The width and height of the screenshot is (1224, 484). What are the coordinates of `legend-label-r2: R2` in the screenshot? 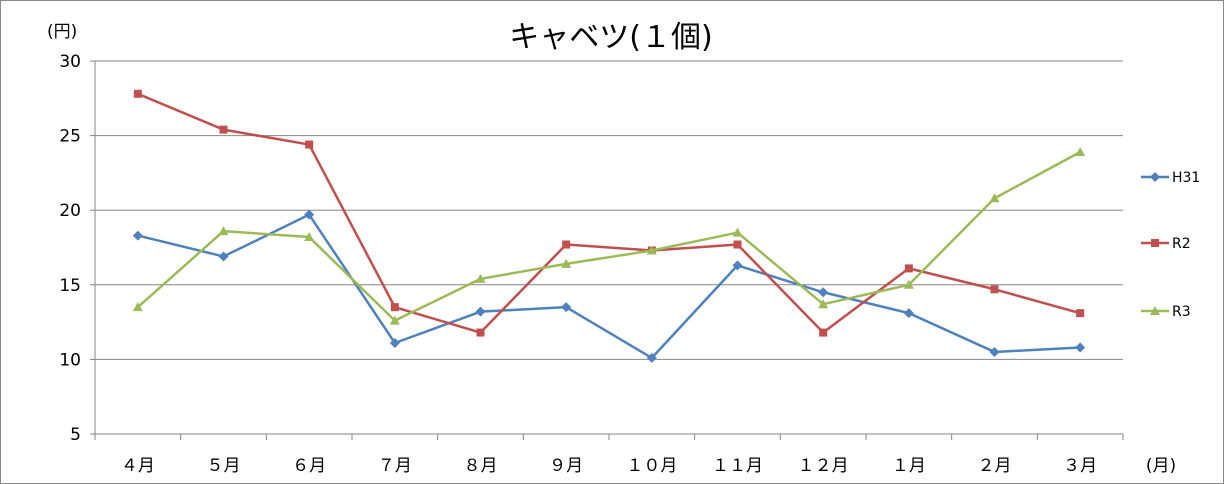 It's located at (1181, 244).